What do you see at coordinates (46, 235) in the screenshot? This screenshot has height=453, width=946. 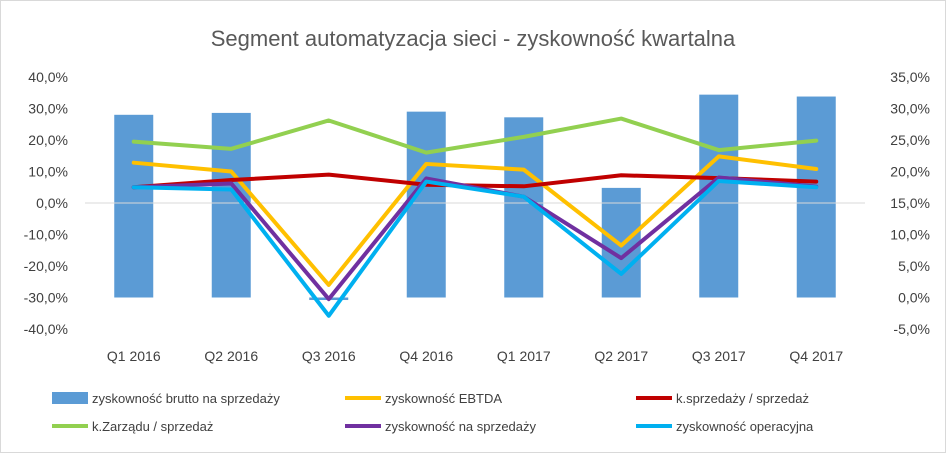 I see `left-tick-label: -10,0%` at bounding box center [46, 235].